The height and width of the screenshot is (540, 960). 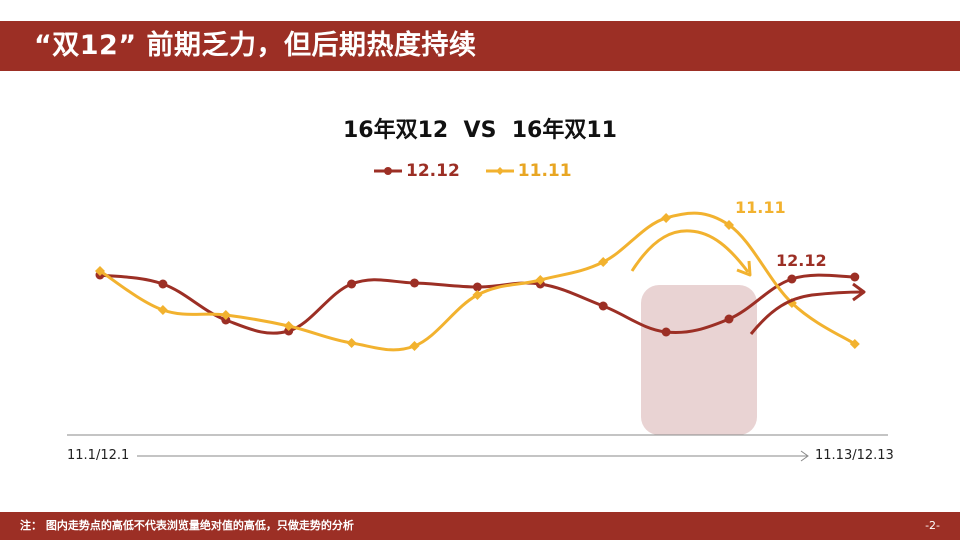 What do you see at coordinates (480, 130) in the screenshot?
I see `chart-title: 16年双12 VS 16年双11` at bounding box center [480, 130].